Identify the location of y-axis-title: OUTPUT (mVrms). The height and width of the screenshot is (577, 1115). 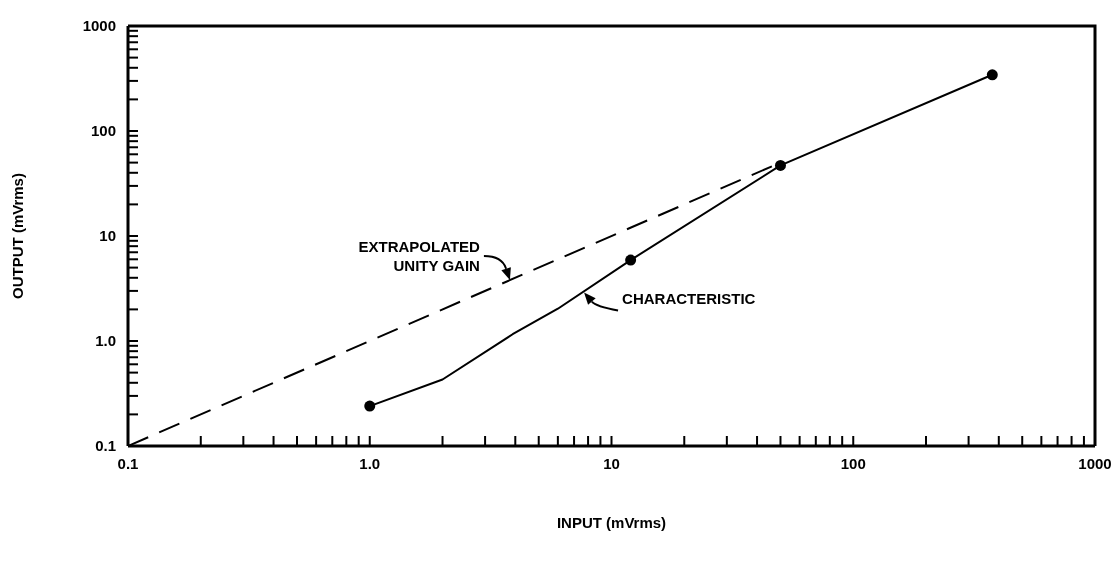
(18, 236).